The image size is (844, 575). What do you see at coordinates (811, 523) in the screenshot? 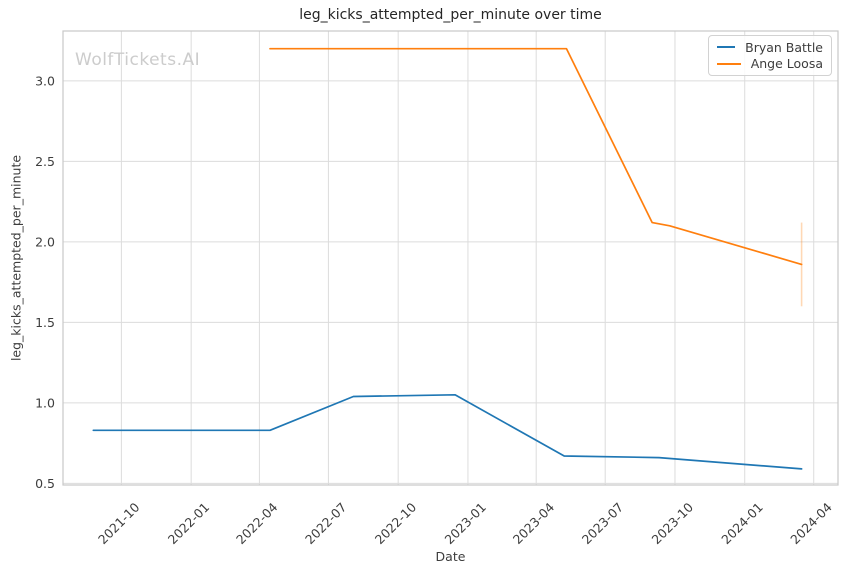
I see `x-tick-label: 2024-04` at bounding box center [811, 523].